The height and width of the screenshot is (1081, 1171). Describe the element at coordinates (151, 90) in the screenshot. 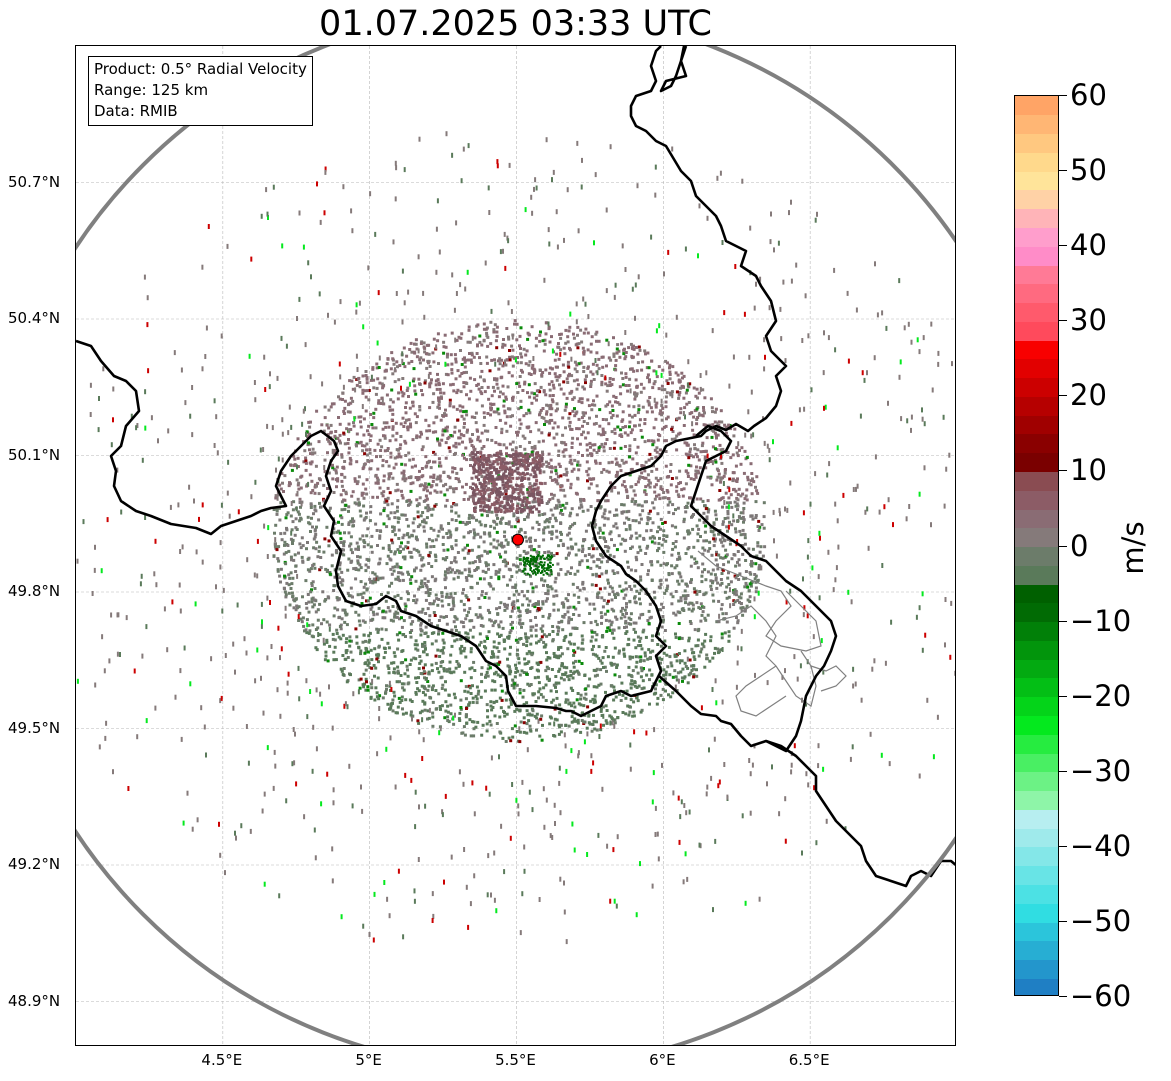

I see `info-range: Range: 125 km` at that location.